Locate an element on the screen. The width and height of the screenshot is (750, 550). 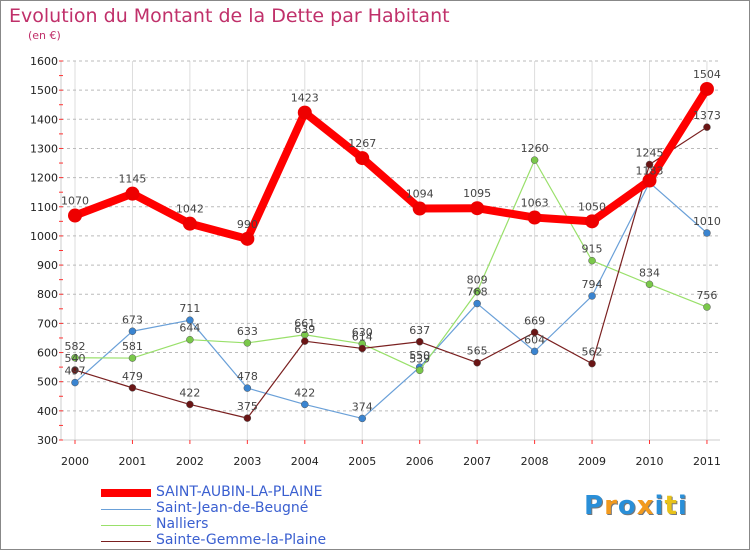
x-tick-label: 2004 is located at coordinates (305, 461).